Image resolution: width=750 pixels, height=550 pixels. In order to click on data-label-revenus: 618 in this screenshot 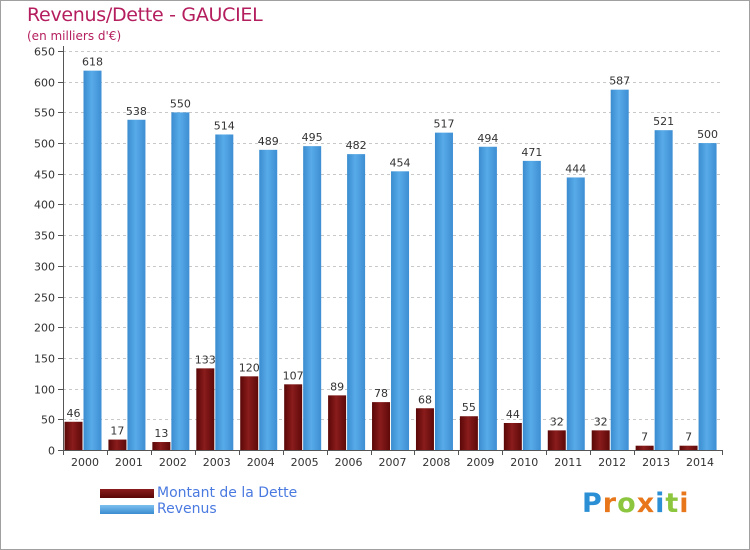, I will do `click(92, 62)`.